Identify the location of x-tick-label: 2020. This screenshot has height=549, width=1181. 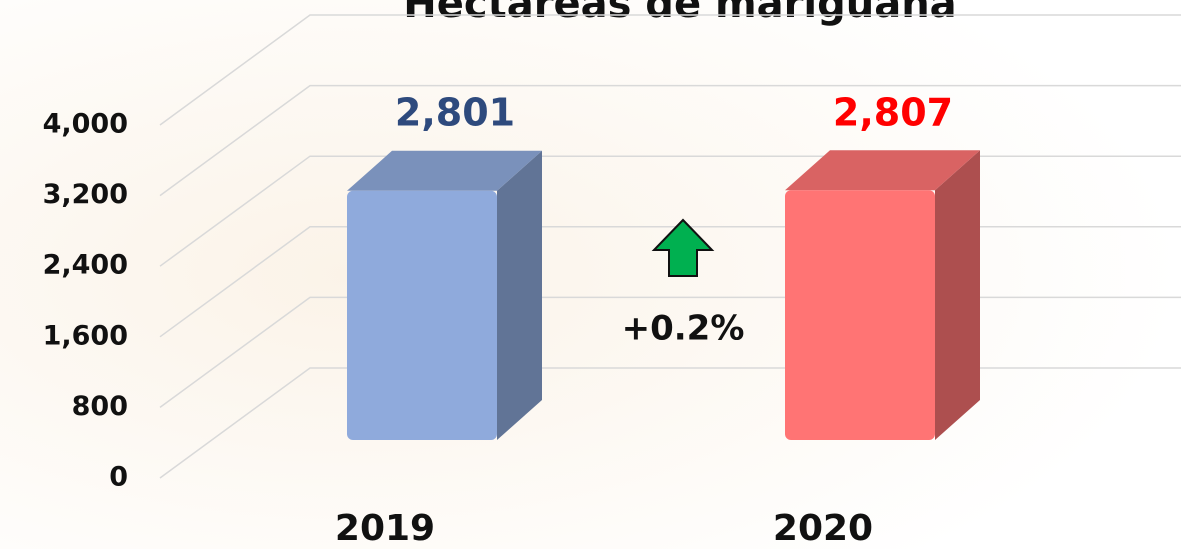
(823, 528).